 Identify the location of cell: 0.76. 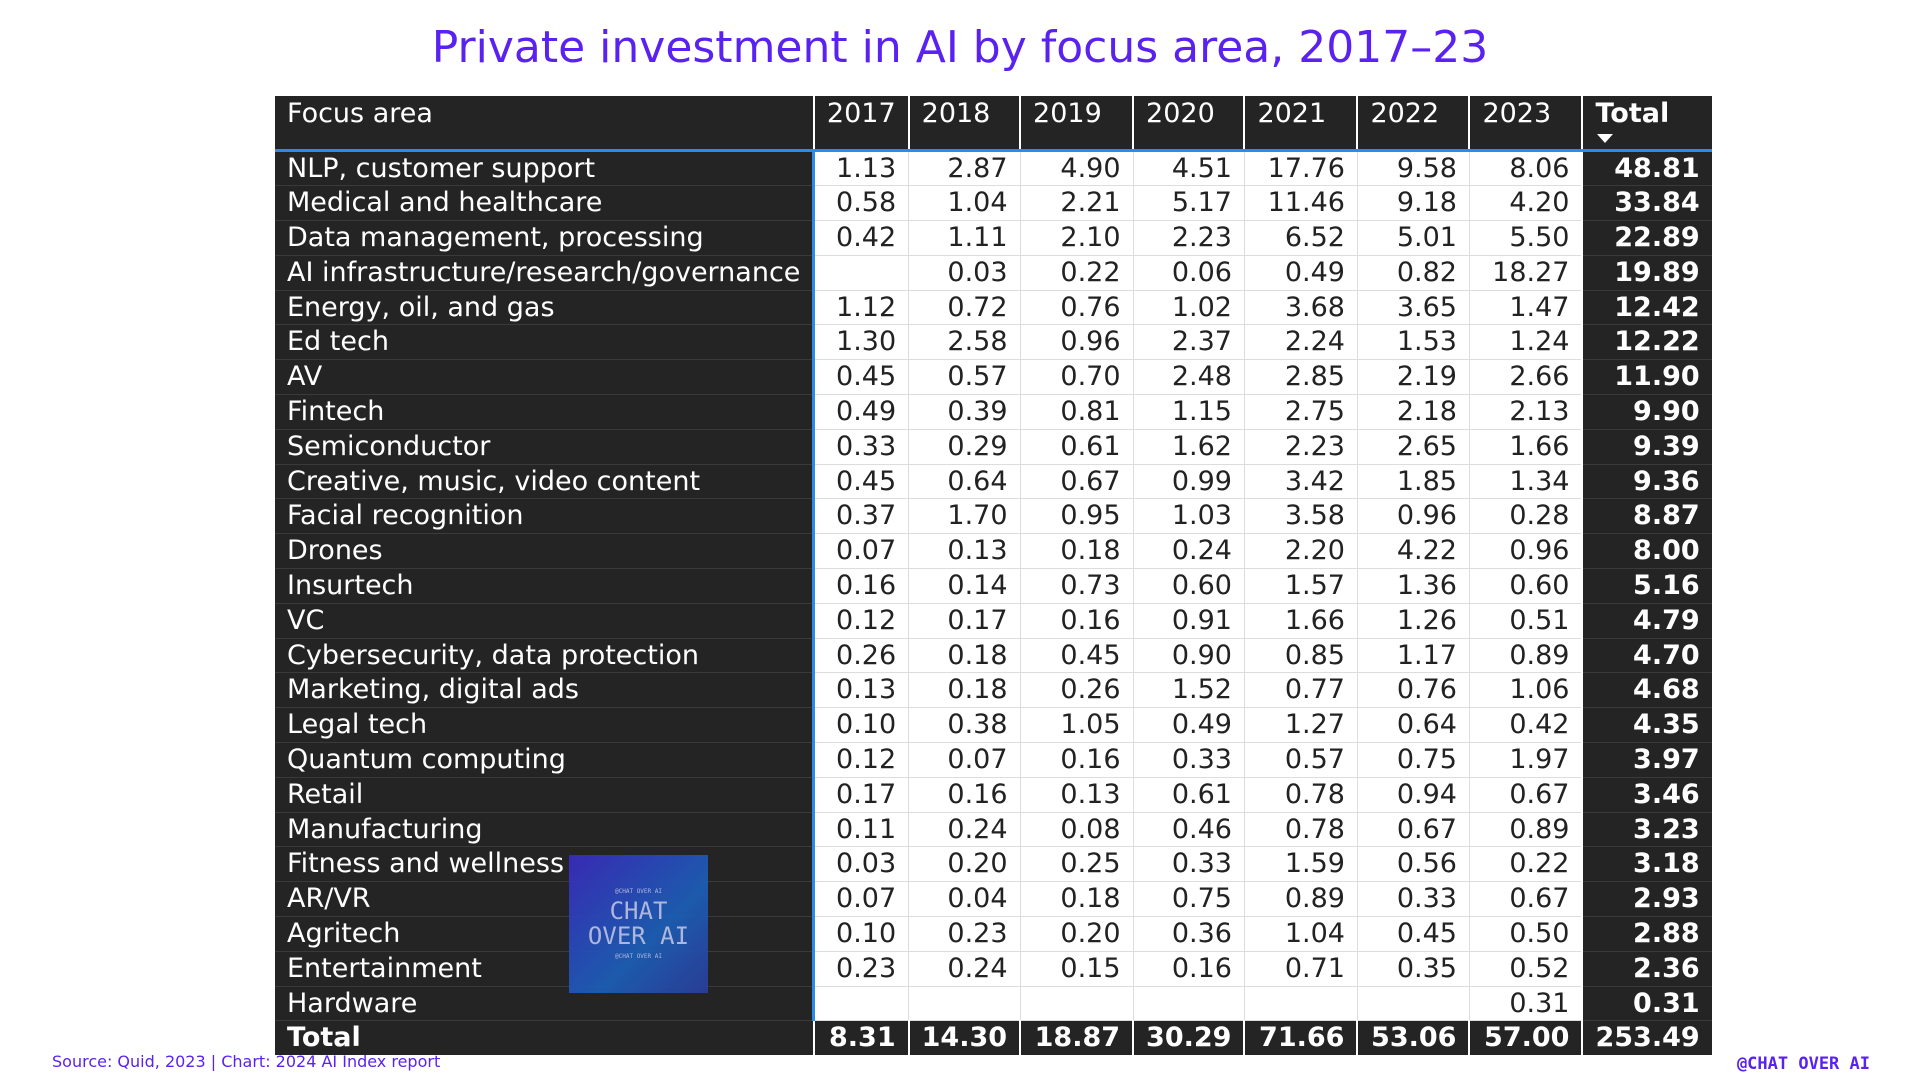
(1413, 690).